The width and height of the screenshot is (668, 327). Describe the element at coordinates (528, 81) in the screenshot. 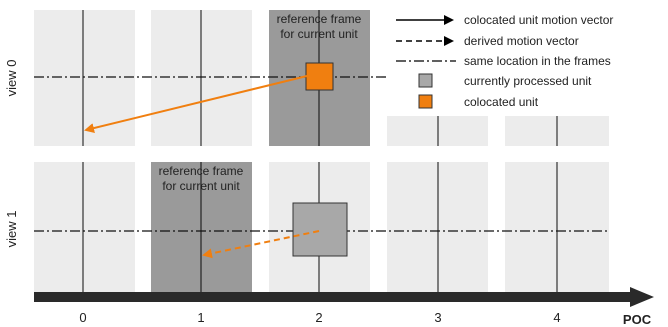

I see `legend-item-3: currently processed unit` at that location.